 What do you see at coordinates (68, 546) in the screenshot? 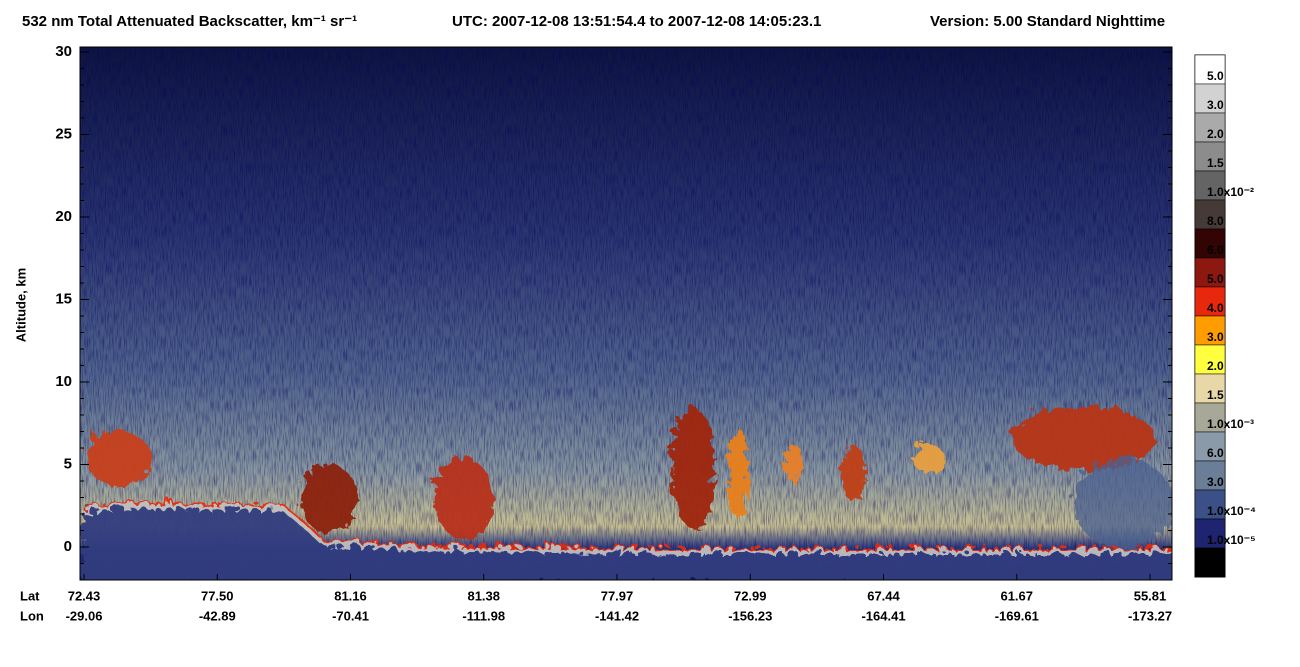
I see `y-tick-label: 0` at bounding box center [68, 546].